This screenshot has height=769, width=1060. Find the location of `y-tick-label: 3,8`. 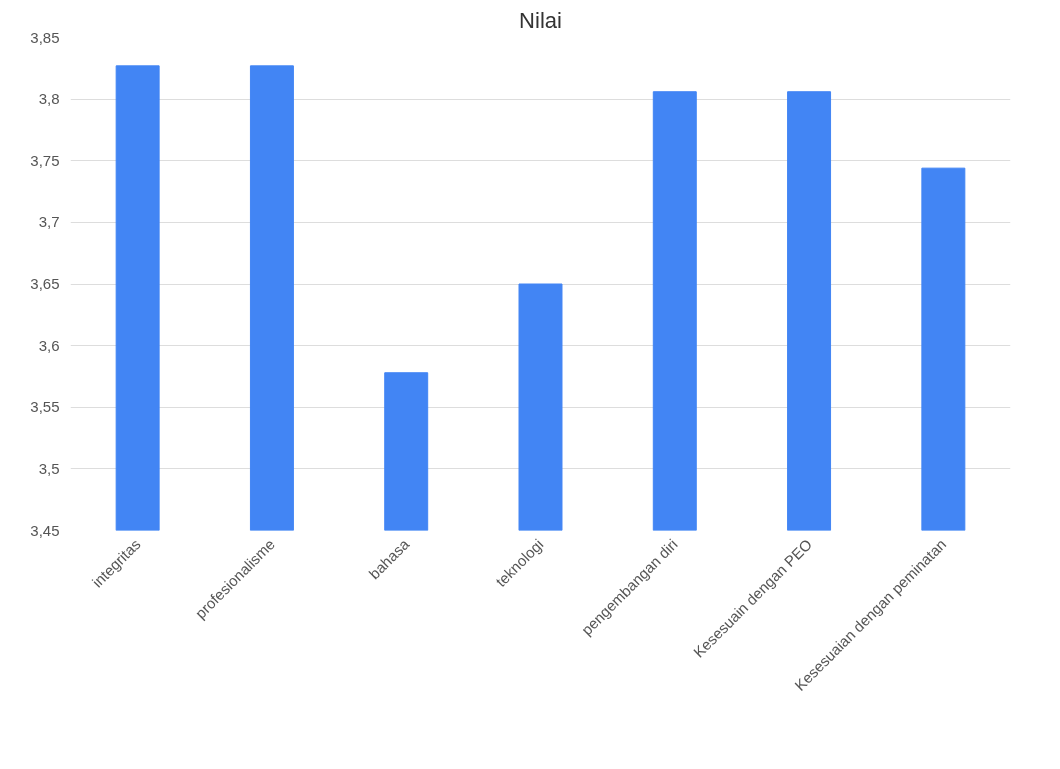

y-tick-label: 3,8 is located at coordinates (49, 99).